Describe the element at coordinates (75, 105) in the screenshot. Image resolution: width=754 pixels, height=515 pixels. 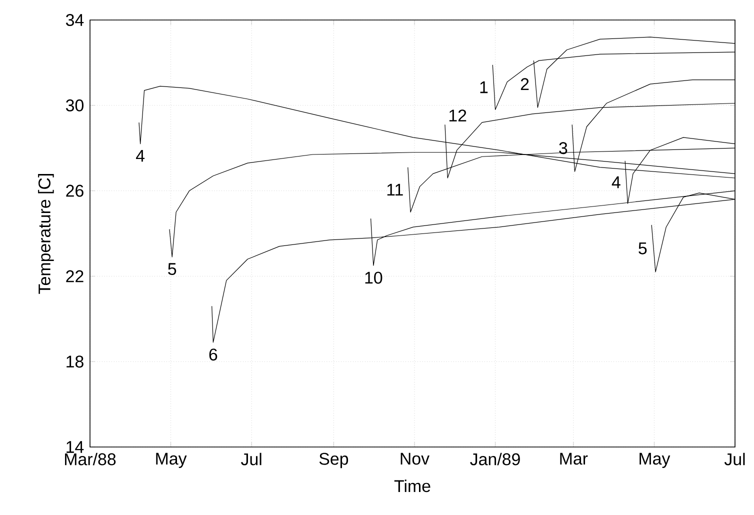
I see `y-tick-label: 30` at that location.